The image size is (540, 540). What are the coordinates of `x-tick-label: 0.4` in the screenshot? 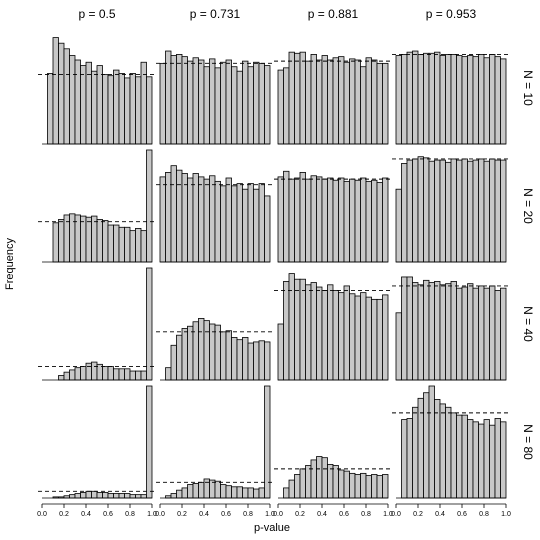 It's located at (86, 514).